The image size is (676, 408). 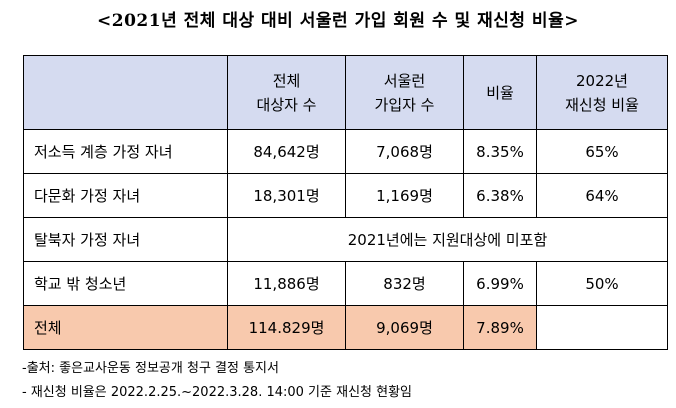 What do you see at coordinates (125, 92) in the screenshot?
I see `header-category` at bounding box center [125, 92].